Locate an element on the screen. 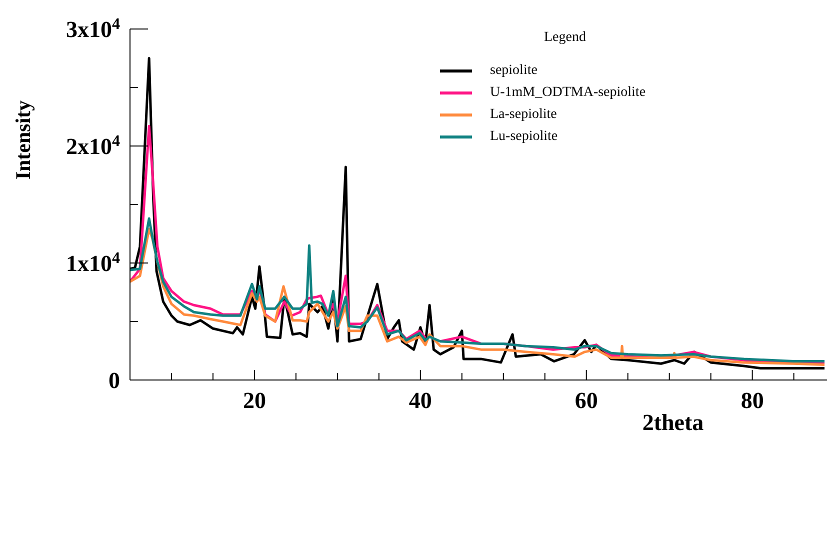 The image size is (827, 552). y-axis-title: Intensity is located at coordinates (23, 140).